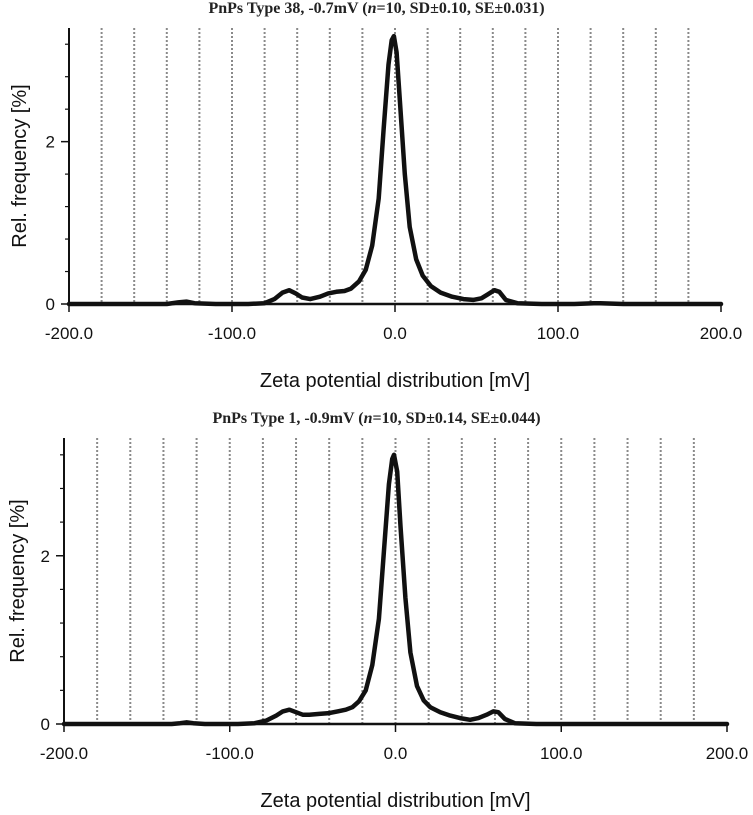 This screenshot has height=815, width=753. What do you see at coordinates (460, 8) in the screenshot?
I see `chart-title-suffix: =10, SD±0.10, SE±0.031)` at bounding box center [460, 8].